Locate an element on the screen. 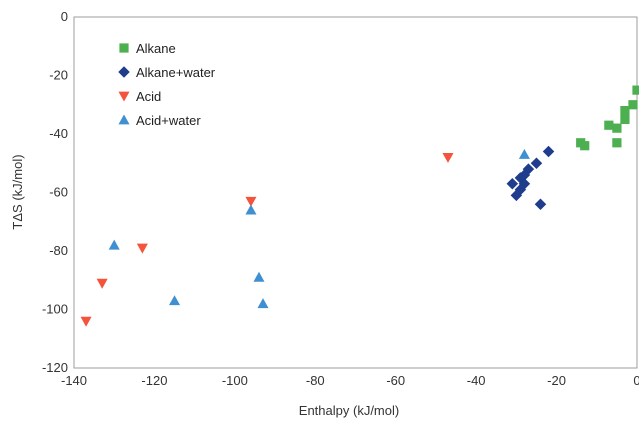 This screenshot has height=423, width=639. y-tick-label: -80 is located at coordinates (58, 250).